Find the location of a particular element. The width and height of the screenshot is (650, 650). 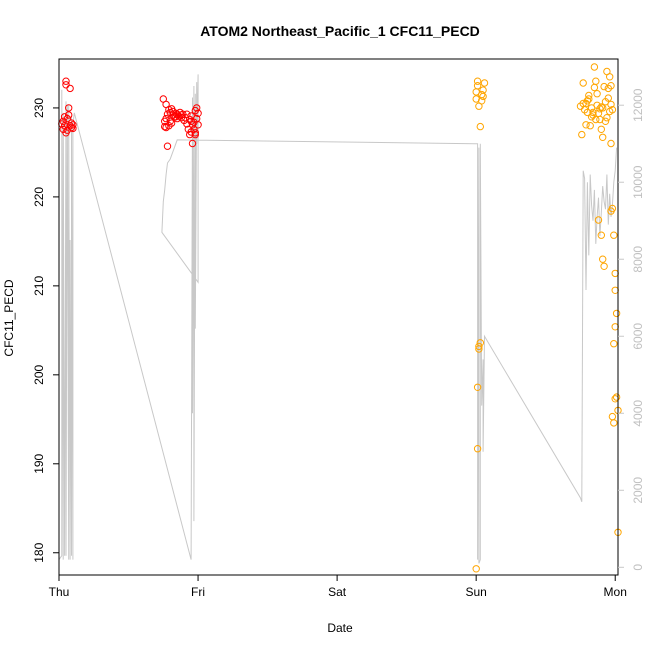

chart-title: ATOM2 Northeast_Pacific_1 CFC11_PECD is located at coordinates (340, 31).